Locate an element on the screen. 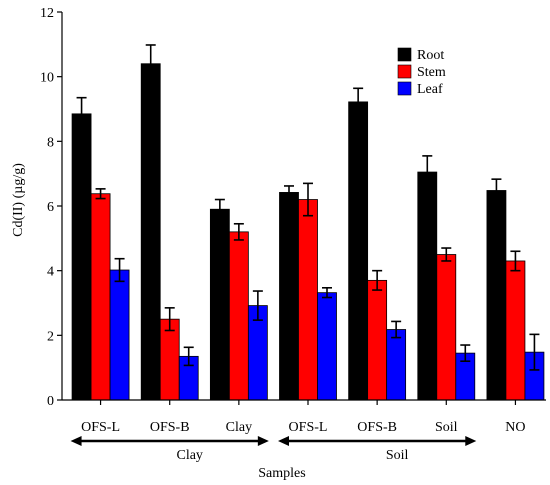 Image resolution: width=550 pixels, height=485 pixels. group-label: Clay is located at coordinates (189, 455).